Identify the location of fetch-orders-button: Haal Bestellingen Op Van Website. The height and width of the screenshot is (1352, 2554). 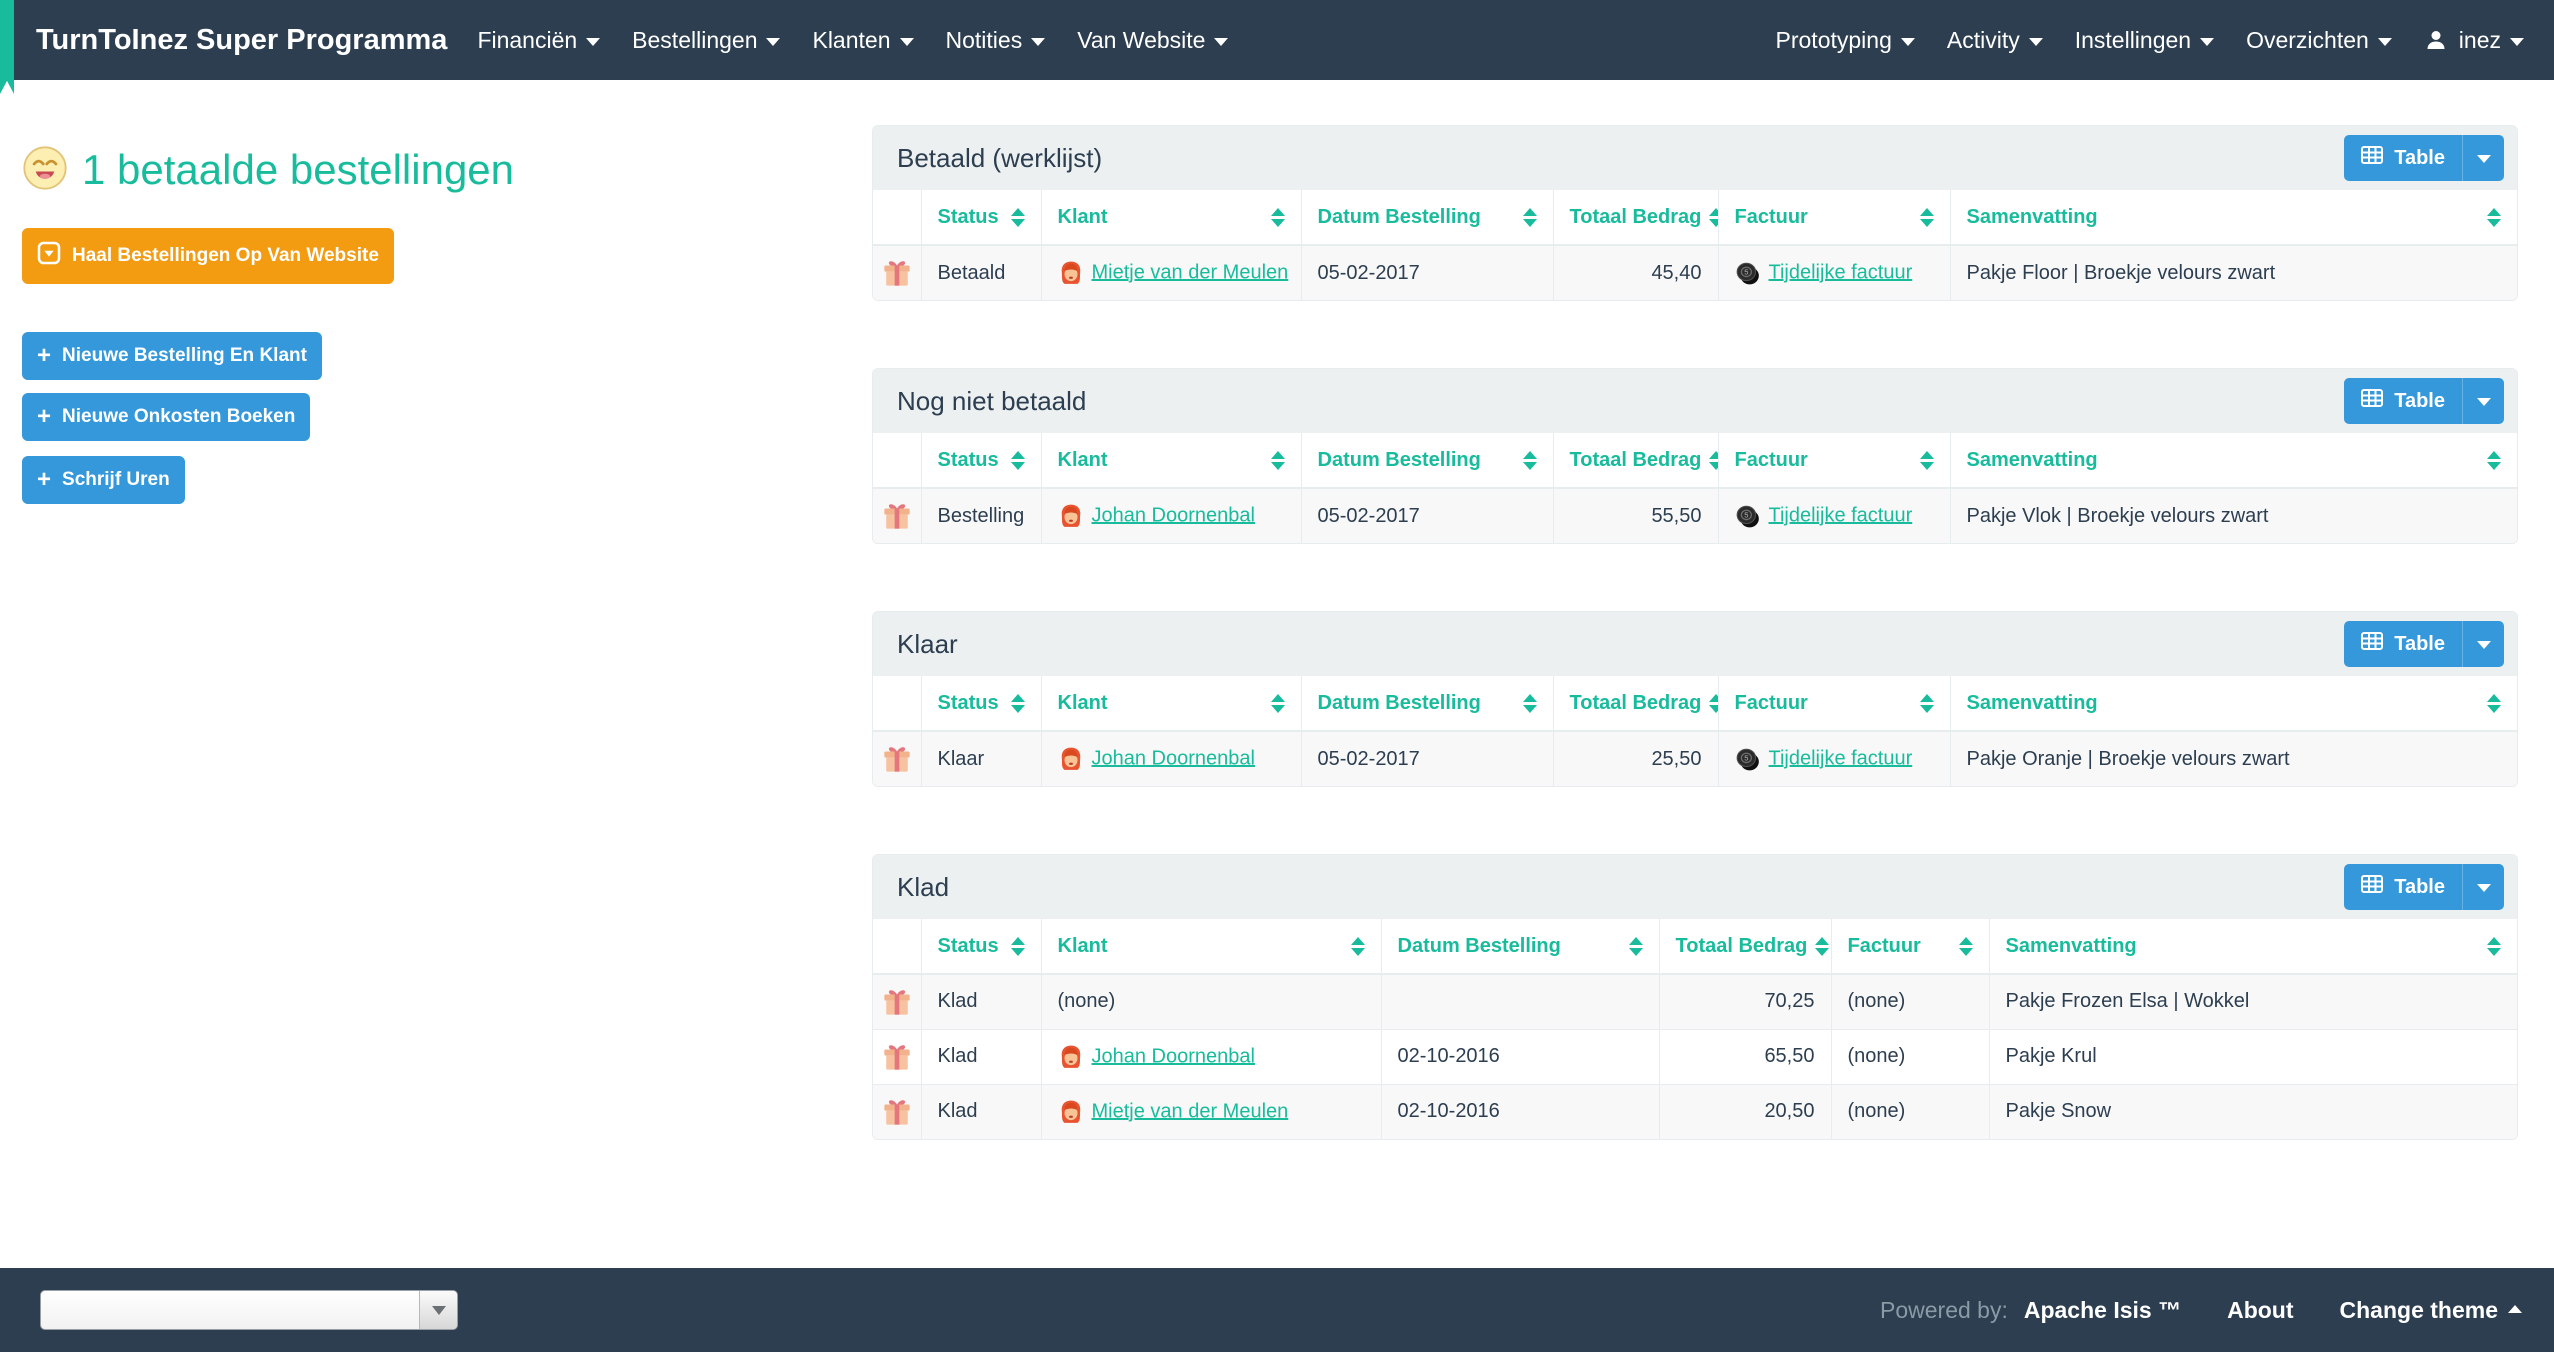
(208, 256).